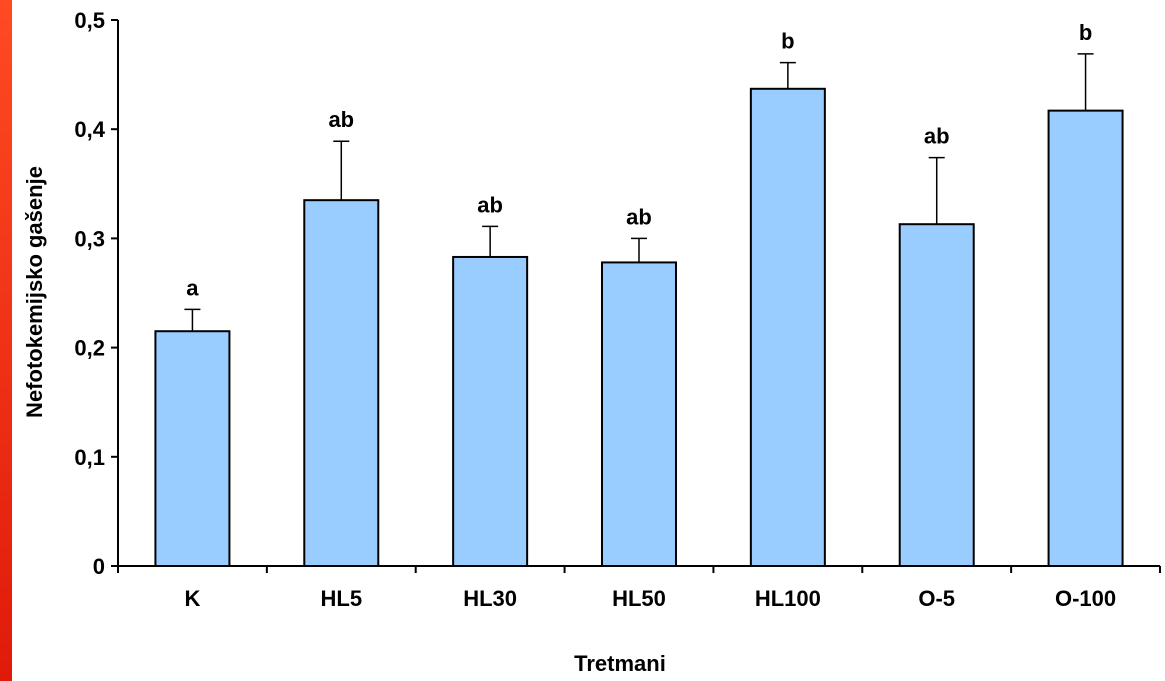  Describe the element at coordinates (788, 598) in the screenshot. I see `x-category-label: HL100` at that location.